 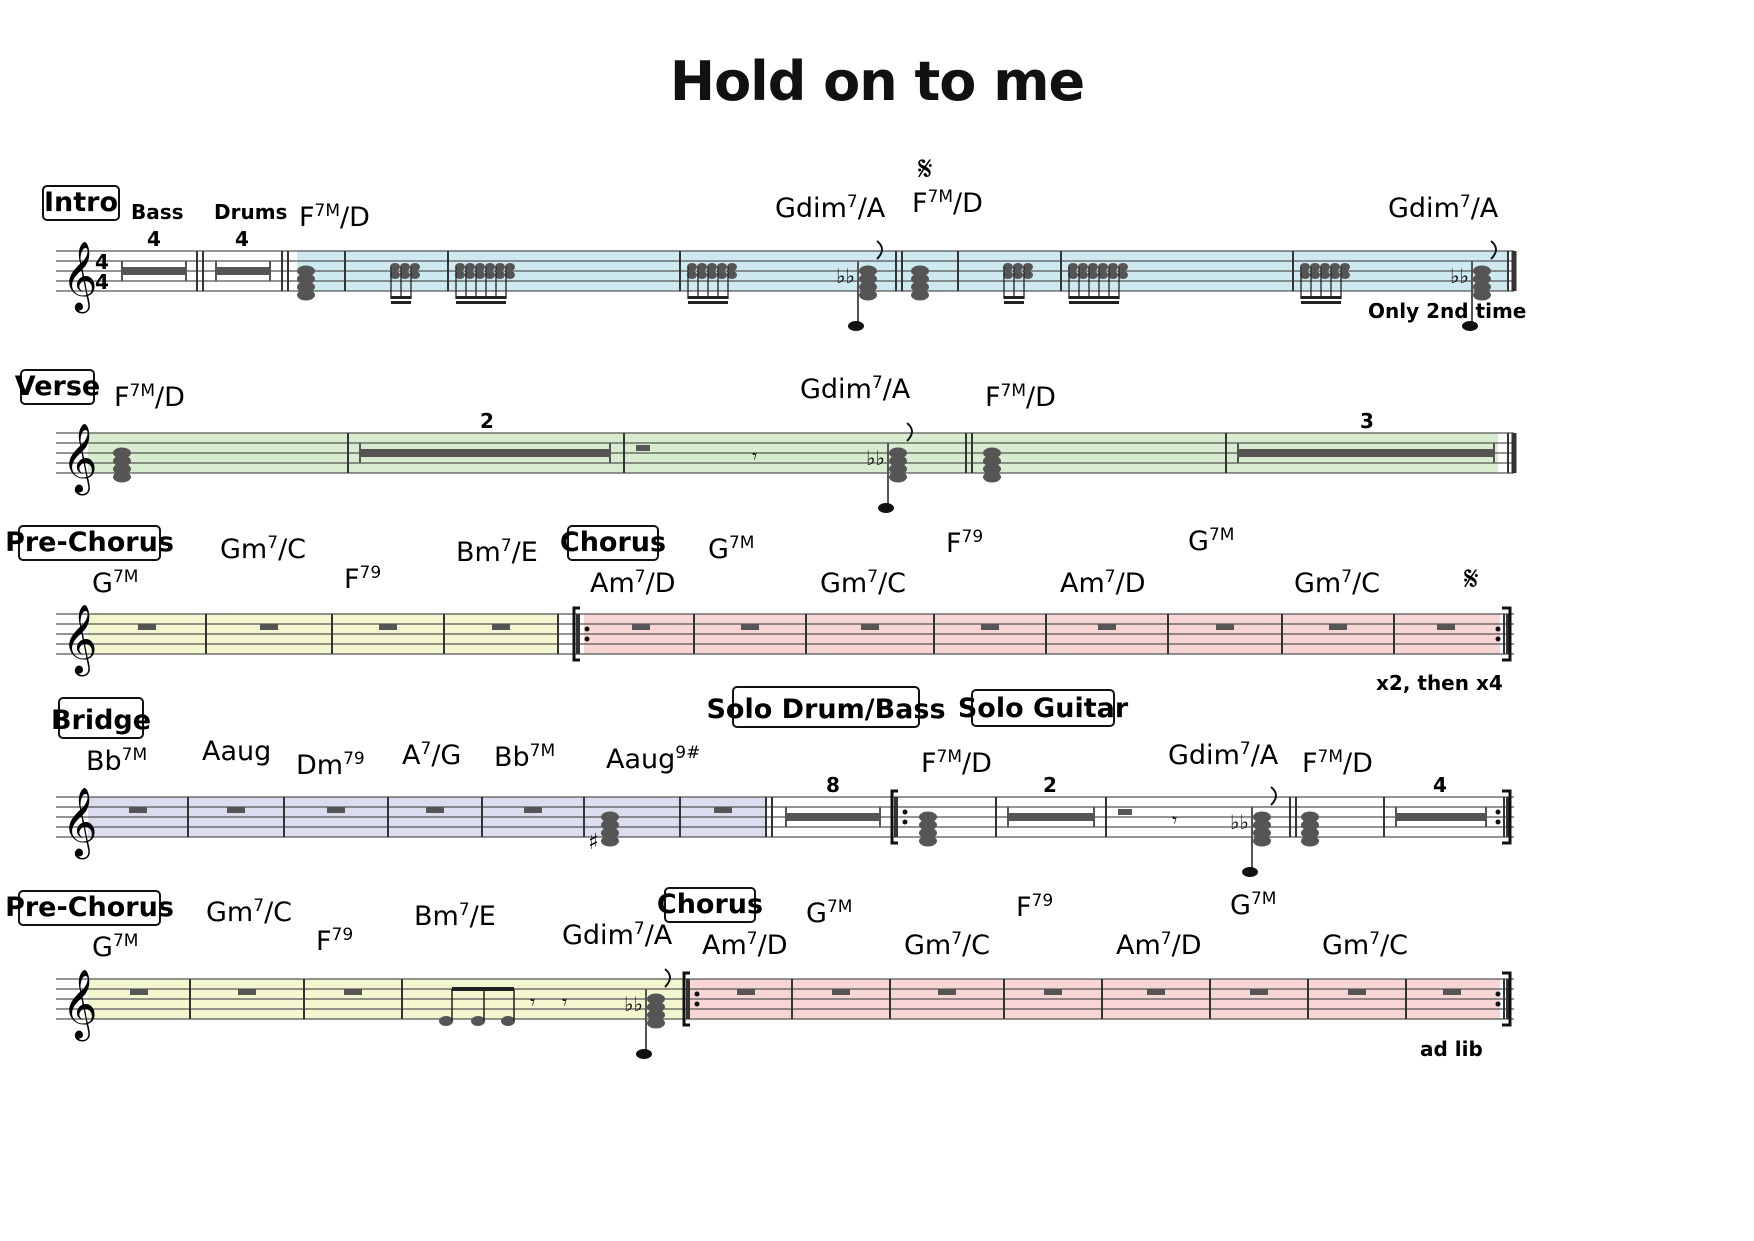 What do you see at coordinates (1367, 421) in the screenshot?
I see `rest-count: 3` at bounding box center [1367, 421].